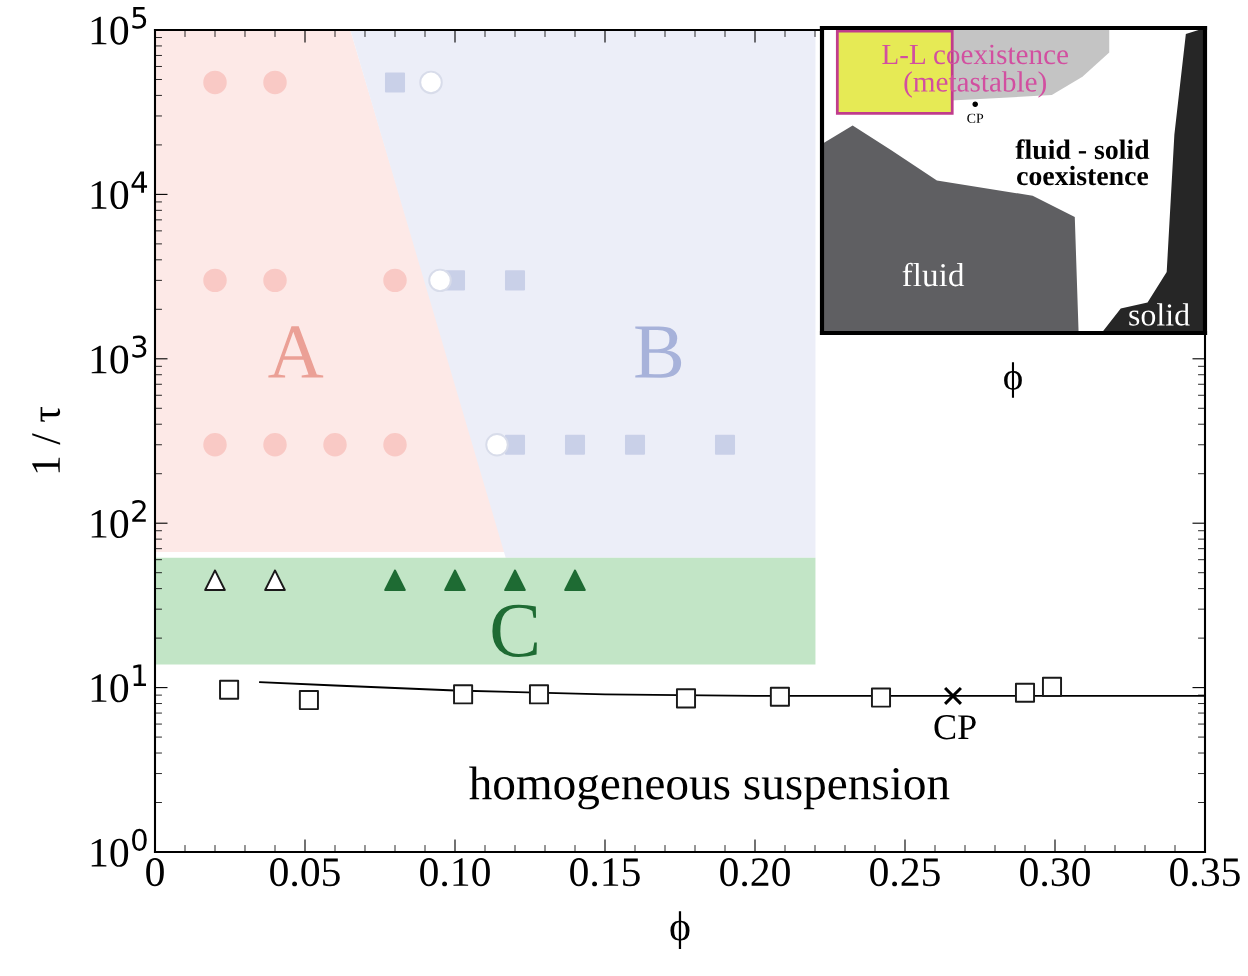 Image resolution: width=1248 pixels, height=976 pixels. Describe the element at coordinates (1159, 314) in the screenshot. I see `annotation: solid` at that location.